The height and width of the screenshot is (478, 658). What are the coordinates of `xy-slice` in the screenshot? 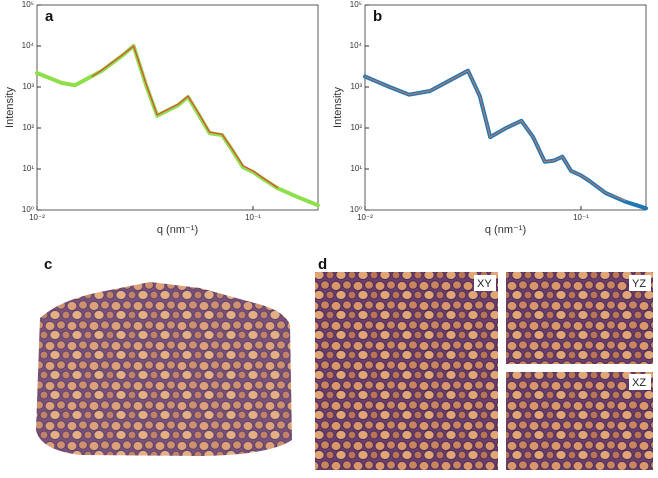 It's located at (406, 371).